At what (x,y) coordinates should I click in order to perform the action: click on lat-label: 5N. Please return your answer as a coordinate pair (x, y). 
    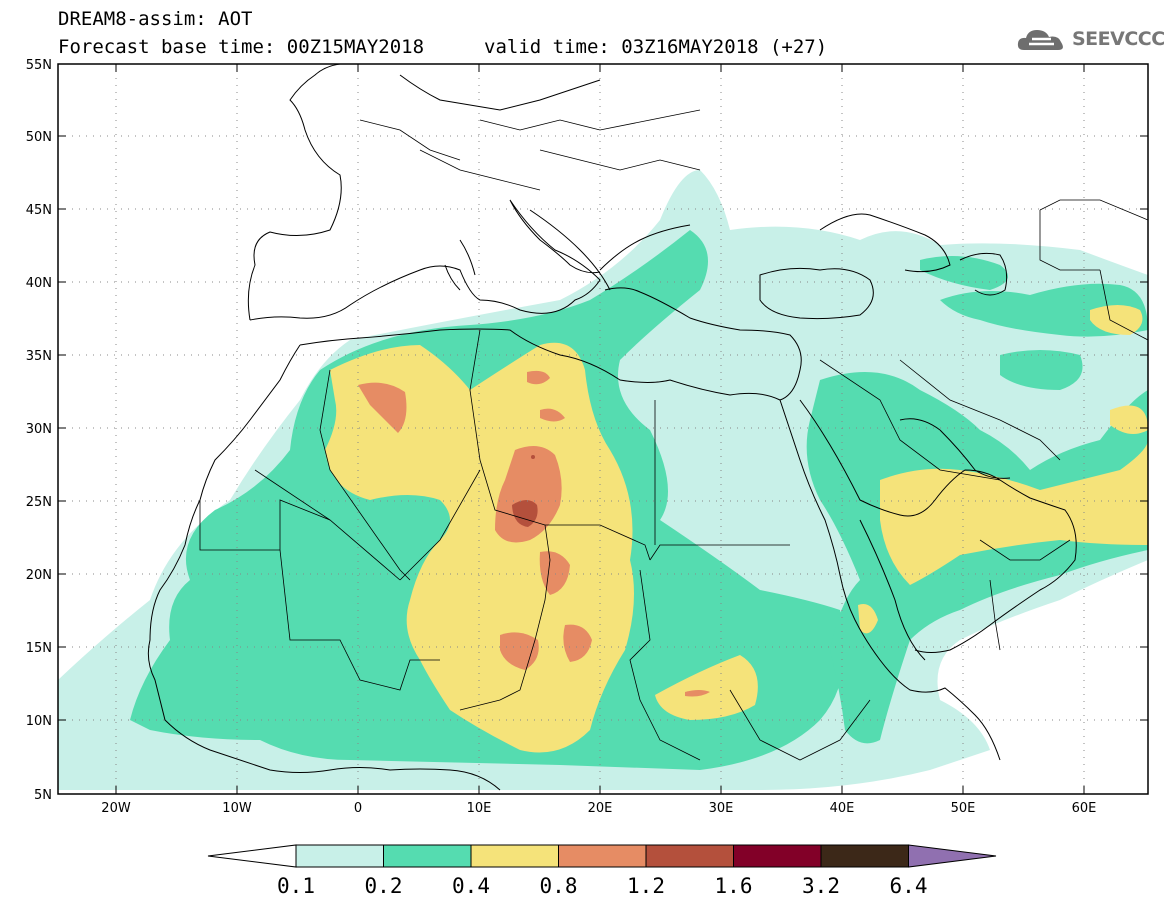
    Looking at the image, I should click on (43, 795).